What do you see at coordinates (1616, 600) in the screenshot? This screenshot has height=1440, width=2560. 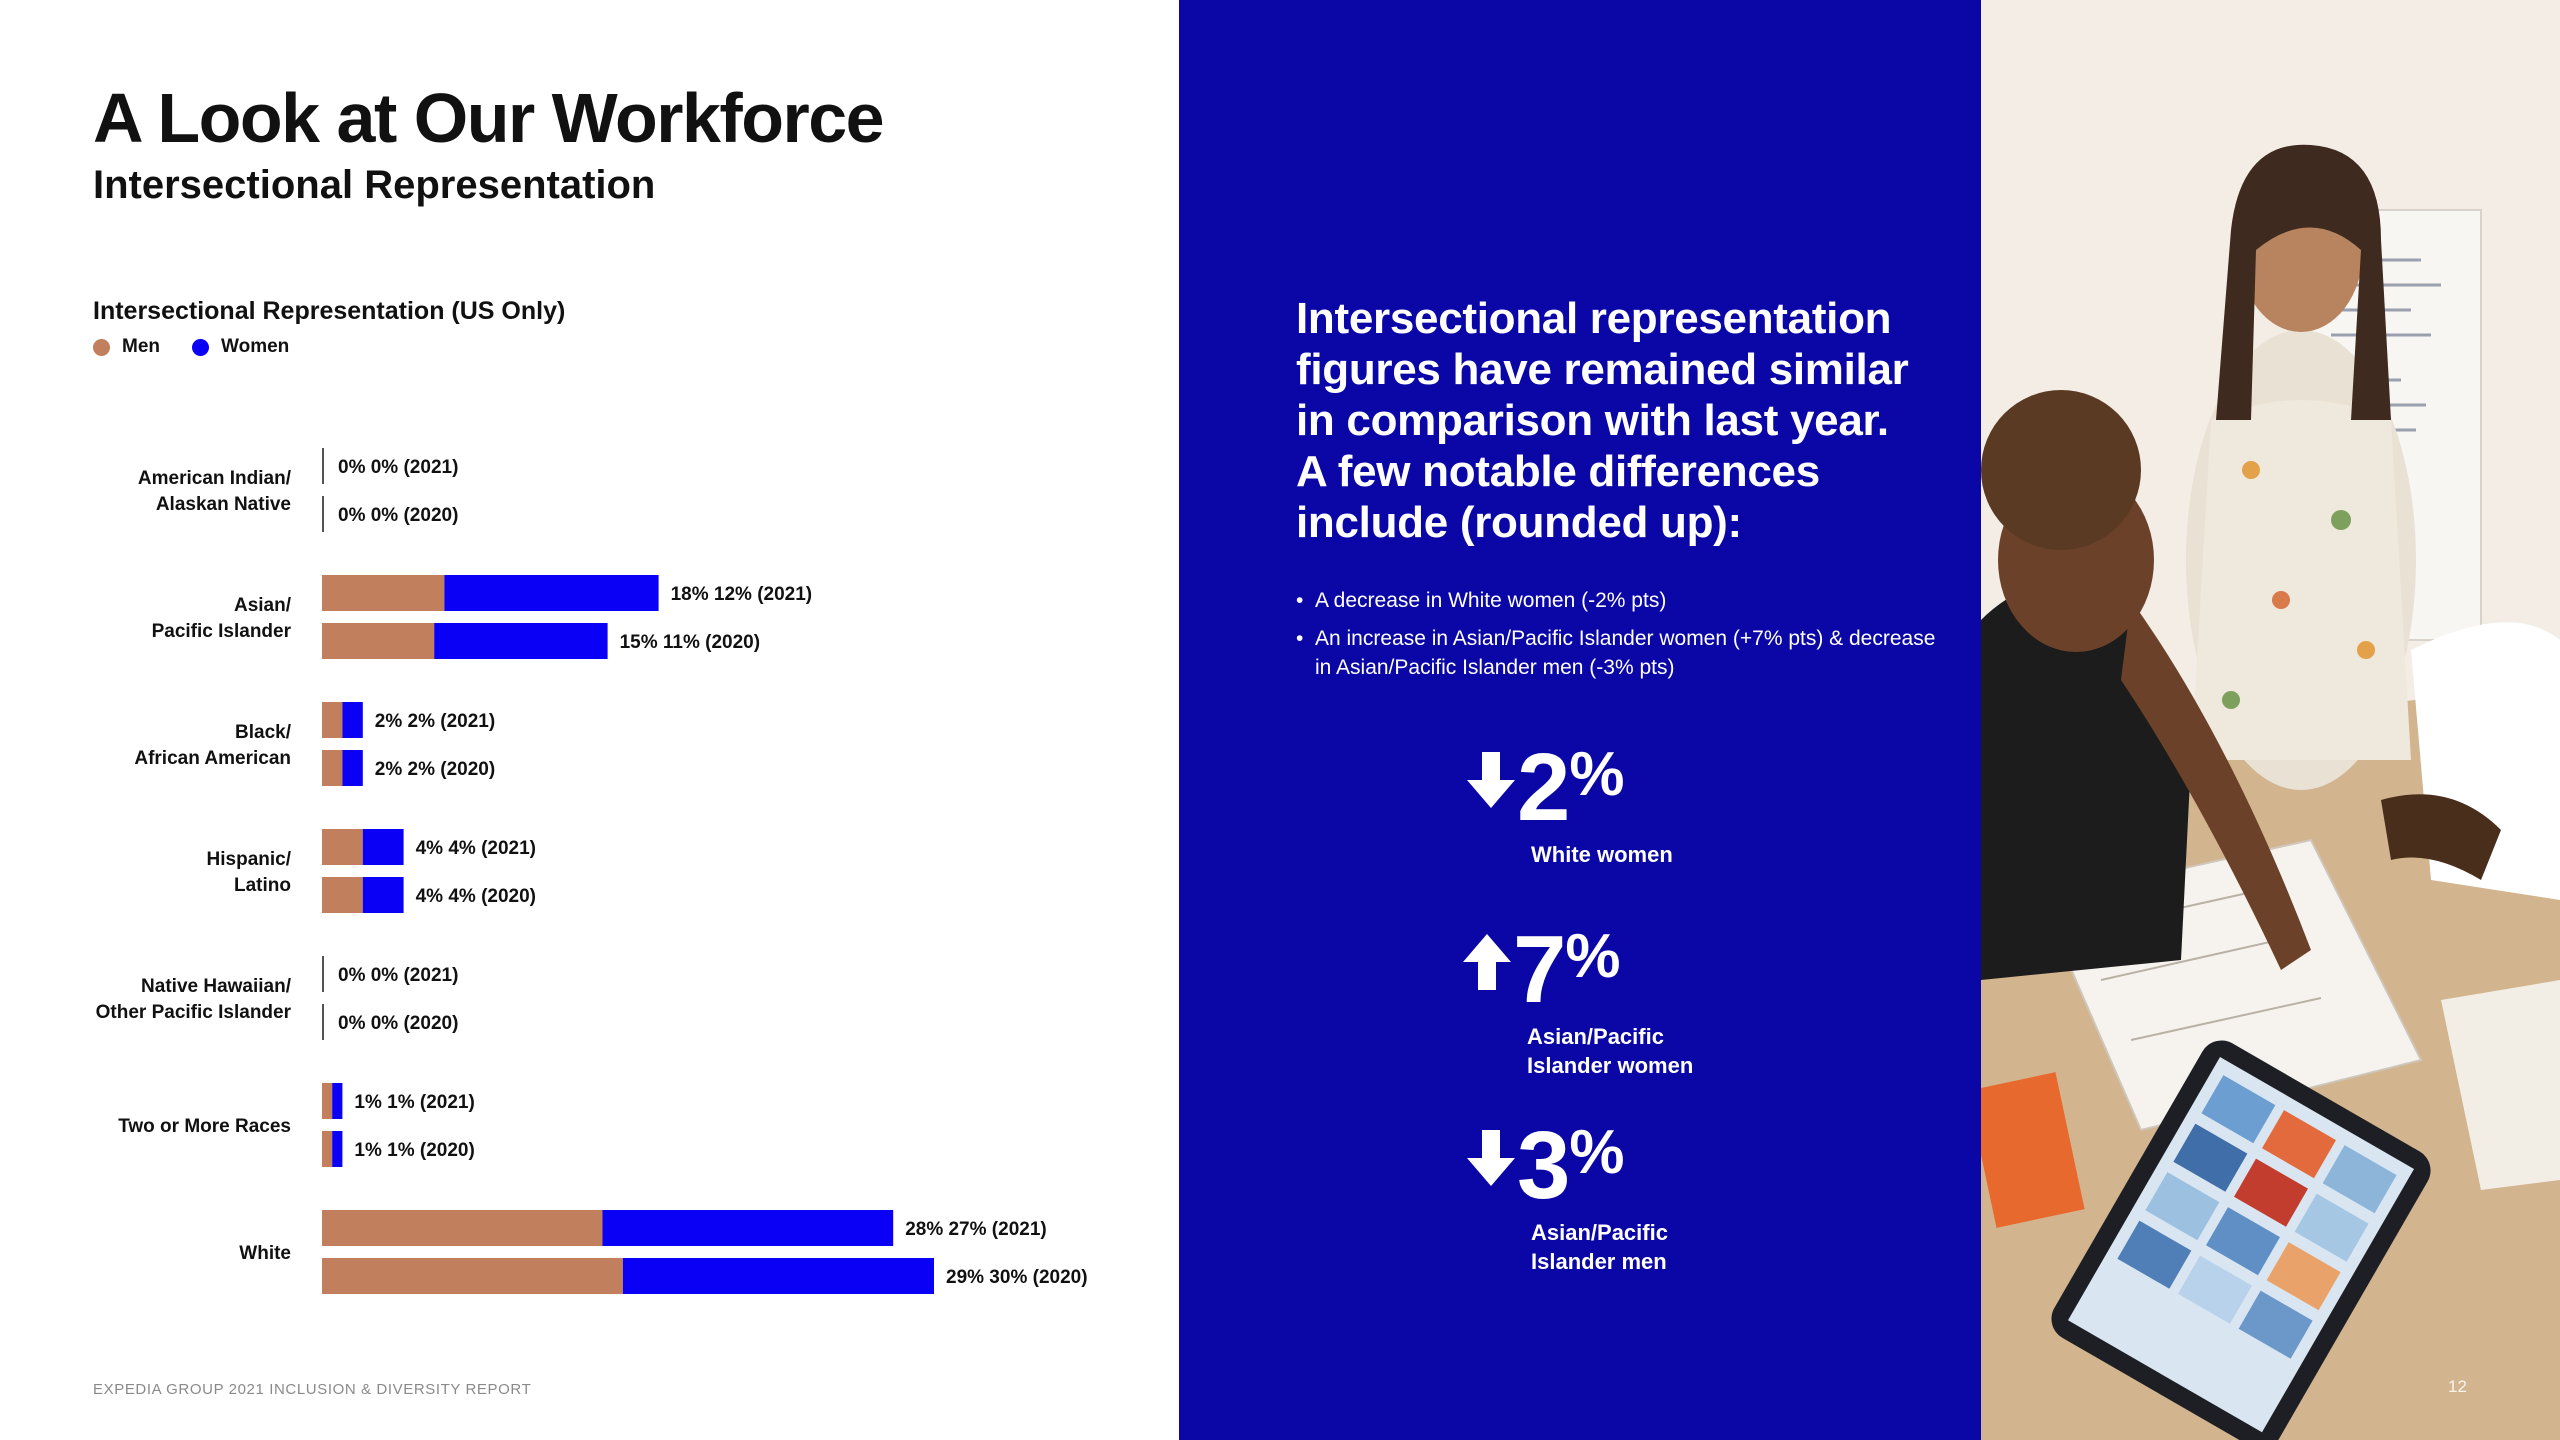 I see `list-item: A decrease in White women (-2% pts)` at bounding box center [1616, 600].